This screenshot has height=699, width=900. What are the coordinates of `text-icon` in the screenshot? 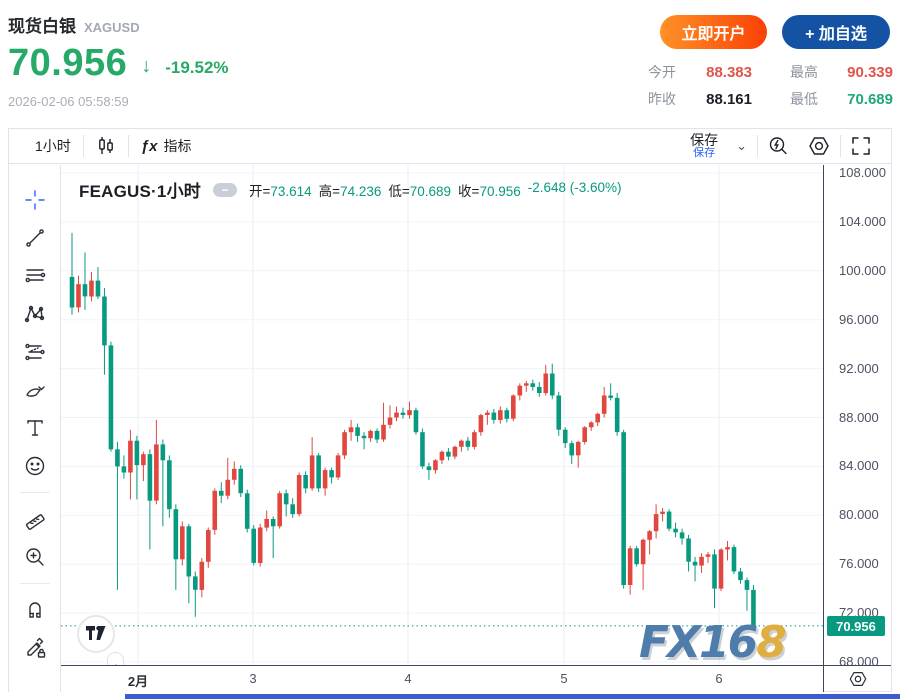 It's located at (34, 428).